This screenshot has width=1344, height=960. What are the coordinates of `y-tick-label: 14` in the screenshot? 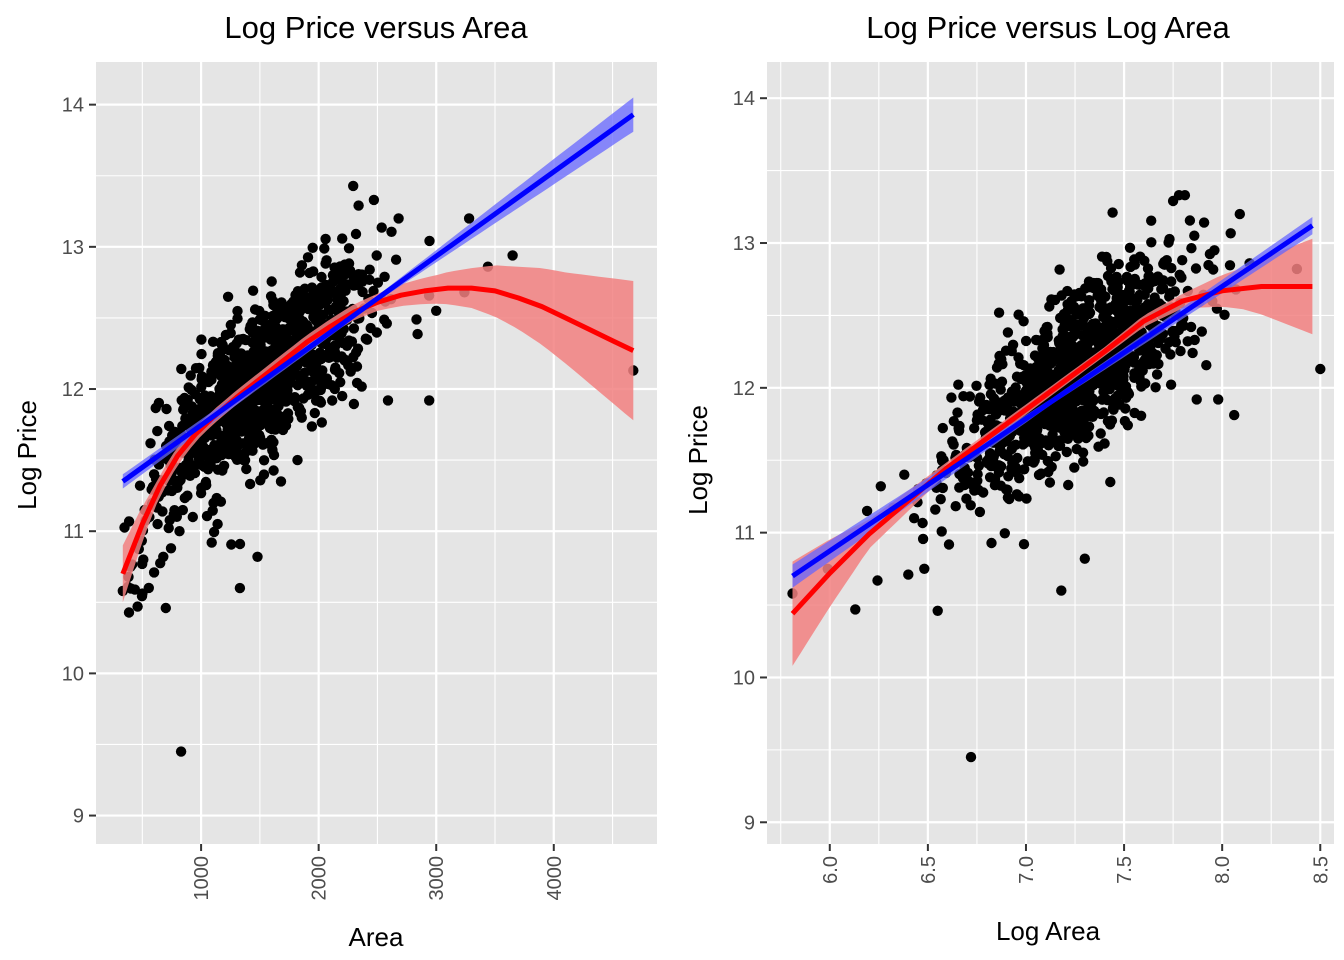 It's located at (73, 106).